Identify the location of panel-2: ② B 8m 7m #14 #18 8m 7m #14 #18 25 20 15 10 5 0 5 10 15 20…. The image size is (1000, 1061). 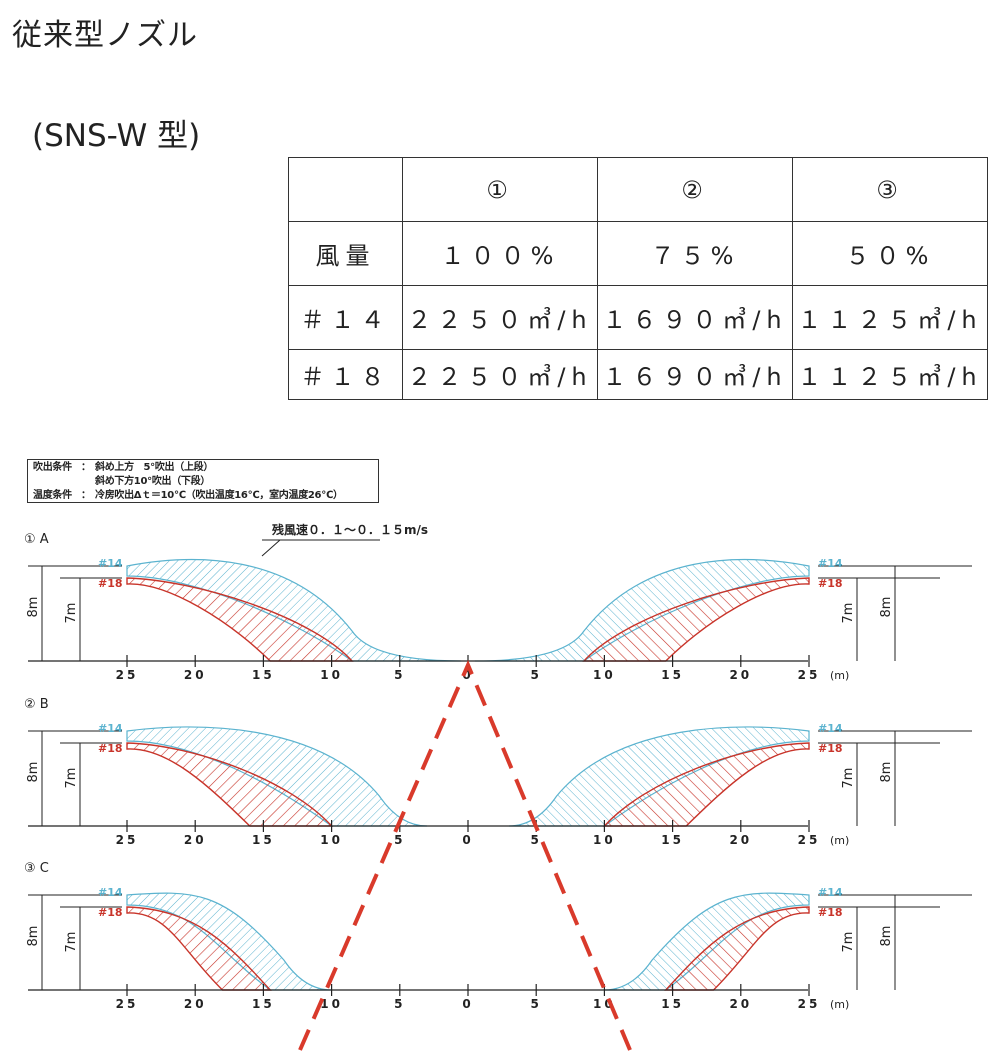
(498, 772).